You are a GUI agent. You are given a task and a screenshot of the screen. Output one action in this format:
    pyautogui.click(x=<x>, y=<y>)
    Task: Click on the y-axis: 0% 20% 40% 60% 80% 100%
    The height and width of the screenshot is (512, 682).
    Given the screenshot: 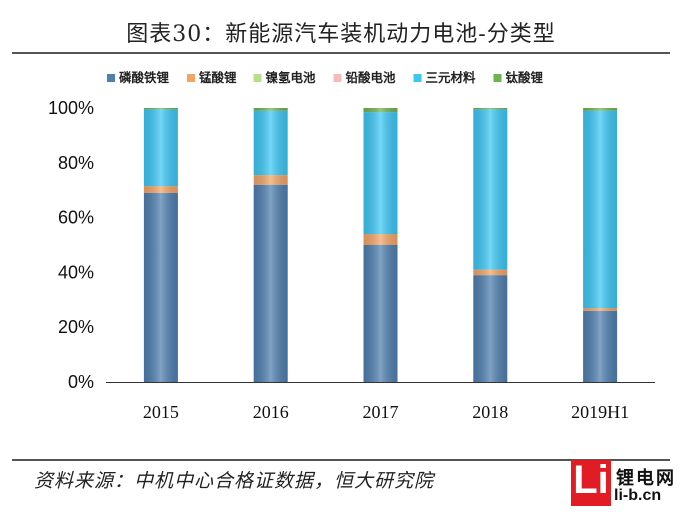 What is the action you would take?
    pyautogui.click(x=71, y=245)
    